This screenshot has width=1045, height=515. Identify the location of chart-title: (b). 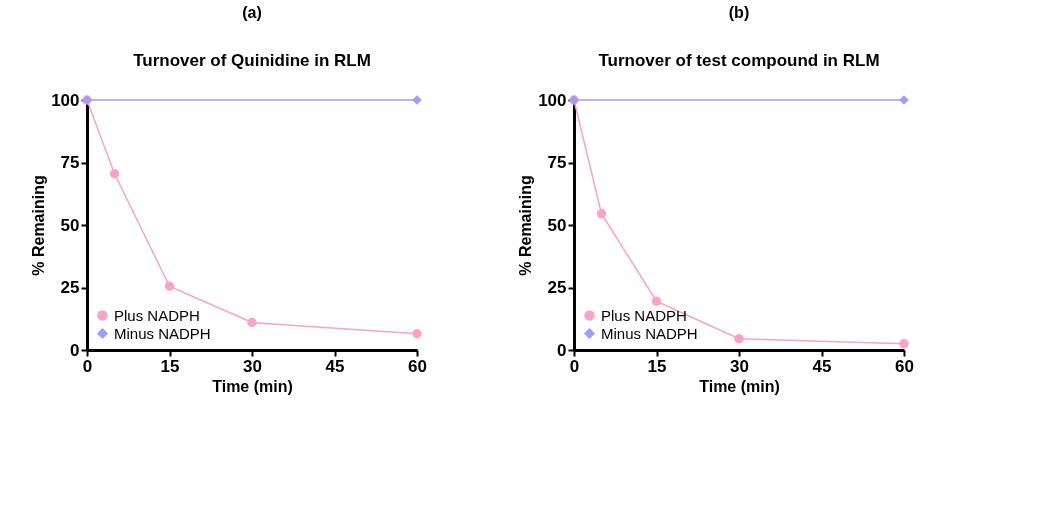
(739, 12).